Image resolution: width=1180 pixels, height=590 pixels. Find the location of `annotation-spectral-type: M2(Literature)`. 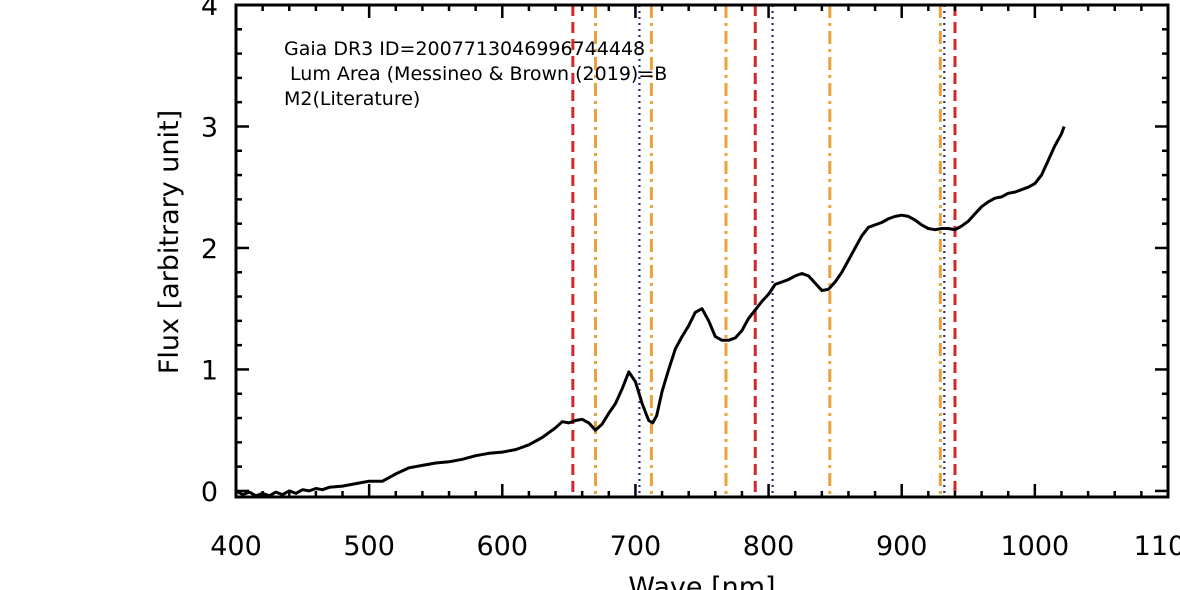

annotation-spectral-type: M2(Literature) is located at coordinates (352, 99).